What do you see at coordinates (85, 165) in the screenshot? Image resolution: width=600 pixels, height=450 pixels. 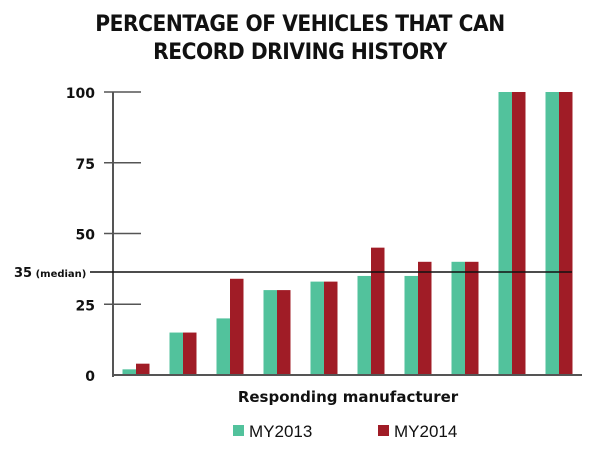 I see `y-tick-label-75: 75` at bounding box center [85, 165].